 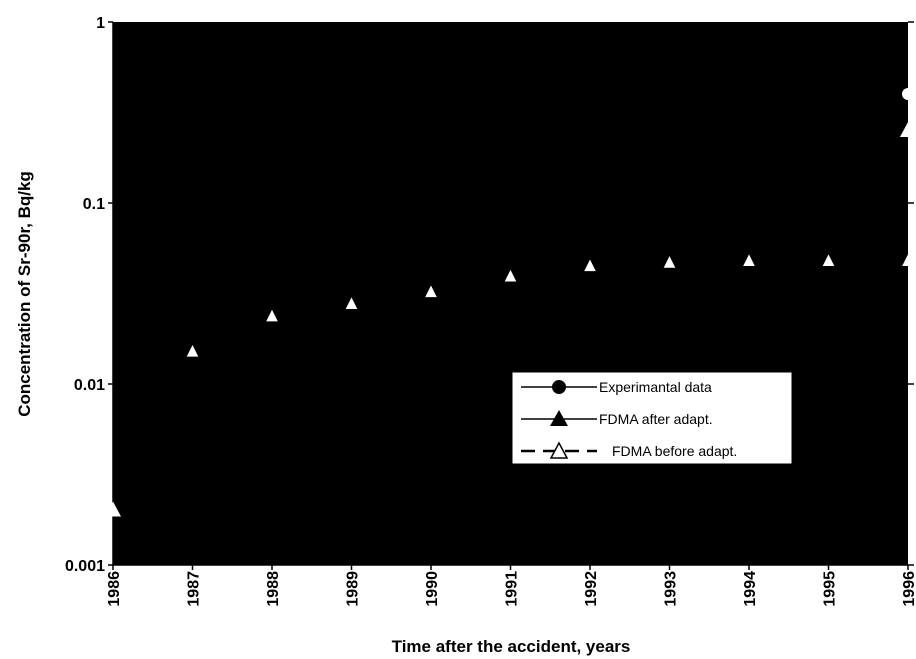 I want to click on x-tick-label: 1992, so click(x=591, y=589).